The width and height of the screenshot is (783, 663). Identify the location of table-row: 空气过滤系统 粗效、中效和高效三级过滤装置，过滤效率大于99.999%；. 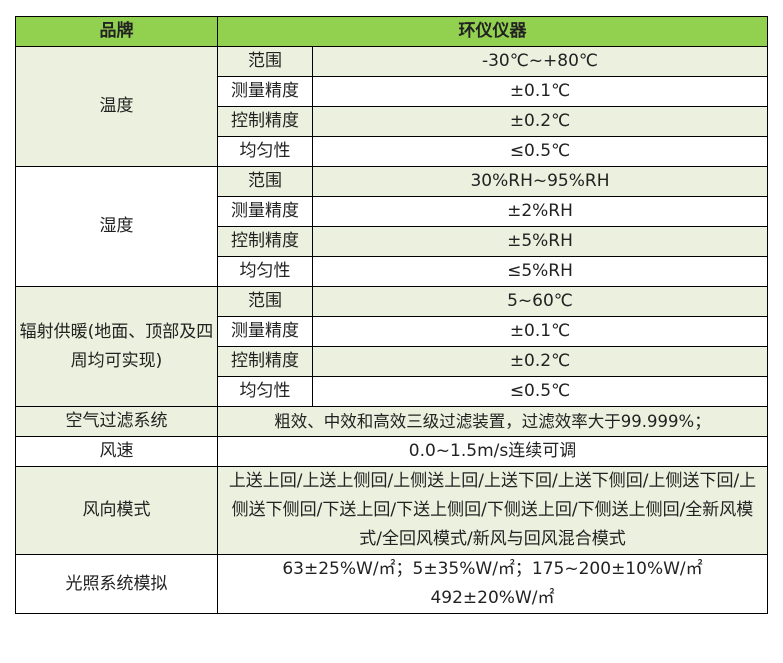
(391, 421).